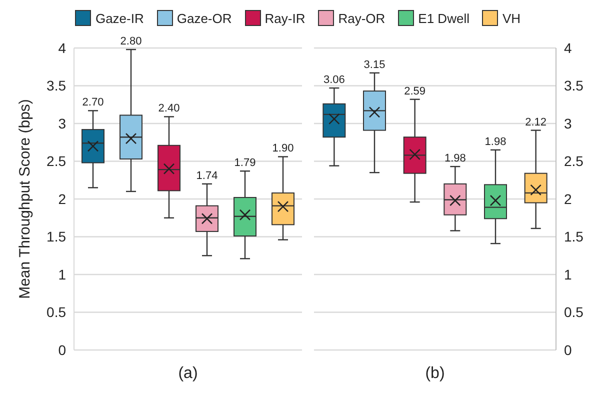 The width and height of the screenshot is (597, 400). What do you see at coordinates (93, 102) in the screenshot?
I see `text: 2.70` at bounding box center [93, 102].